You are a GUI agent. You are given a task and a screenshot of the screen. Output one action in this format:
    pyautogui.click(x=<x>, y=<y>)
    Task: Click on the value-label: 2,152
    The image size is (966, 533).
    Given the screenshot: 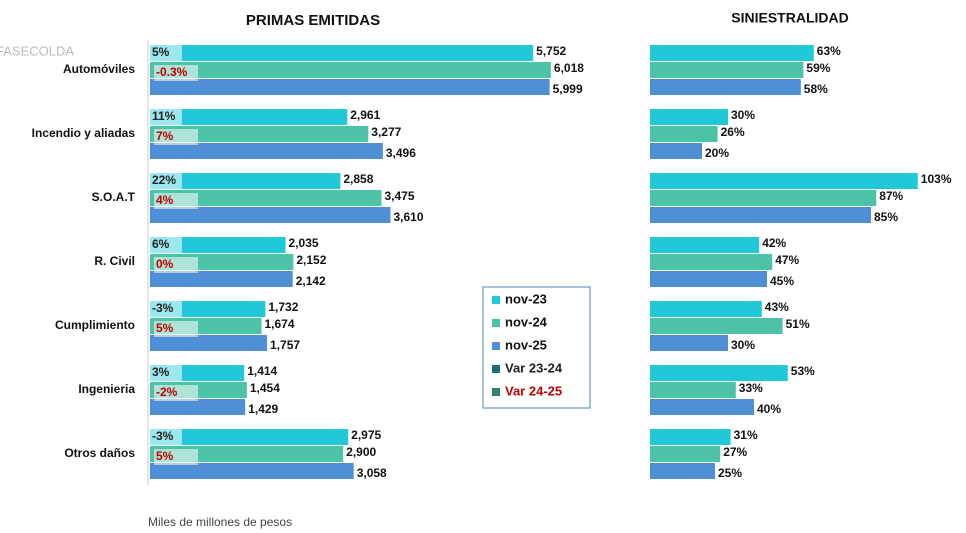 What is the action you would take?
    pyautogui.click(x=311, y=260)
    